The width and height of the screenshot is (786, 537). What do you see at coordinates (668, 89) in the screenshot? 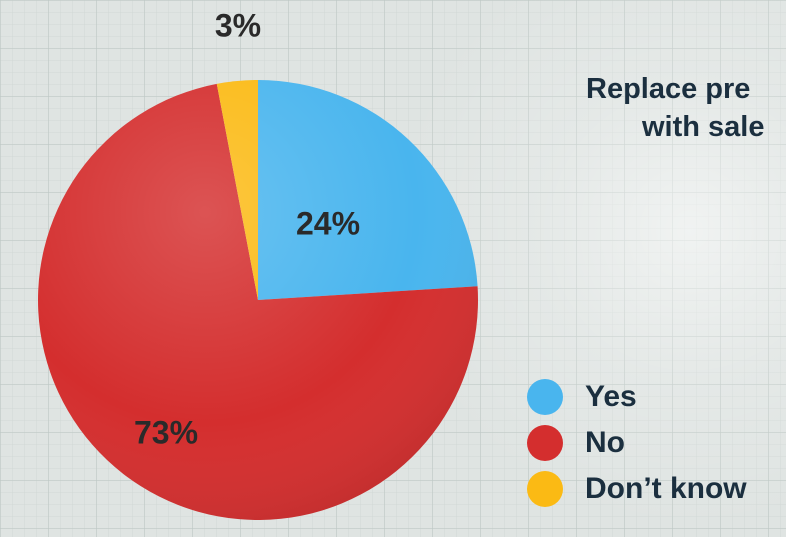
I see `chart-title-line-1: Replace pre` at bounding box center [668, 89].